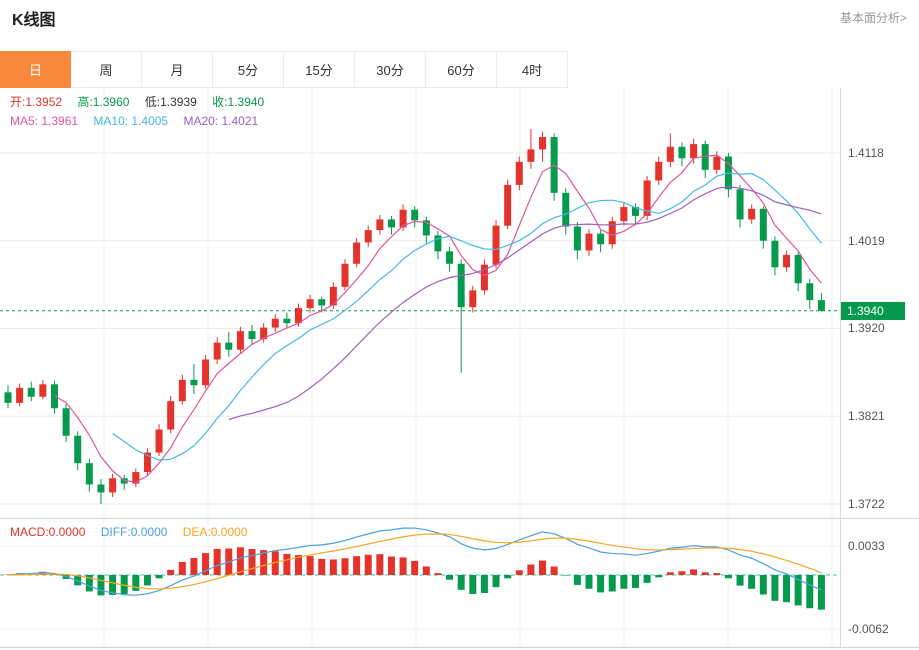 The image size is (919, 650). I want to click on tab-day: 日, so click(35, 69).